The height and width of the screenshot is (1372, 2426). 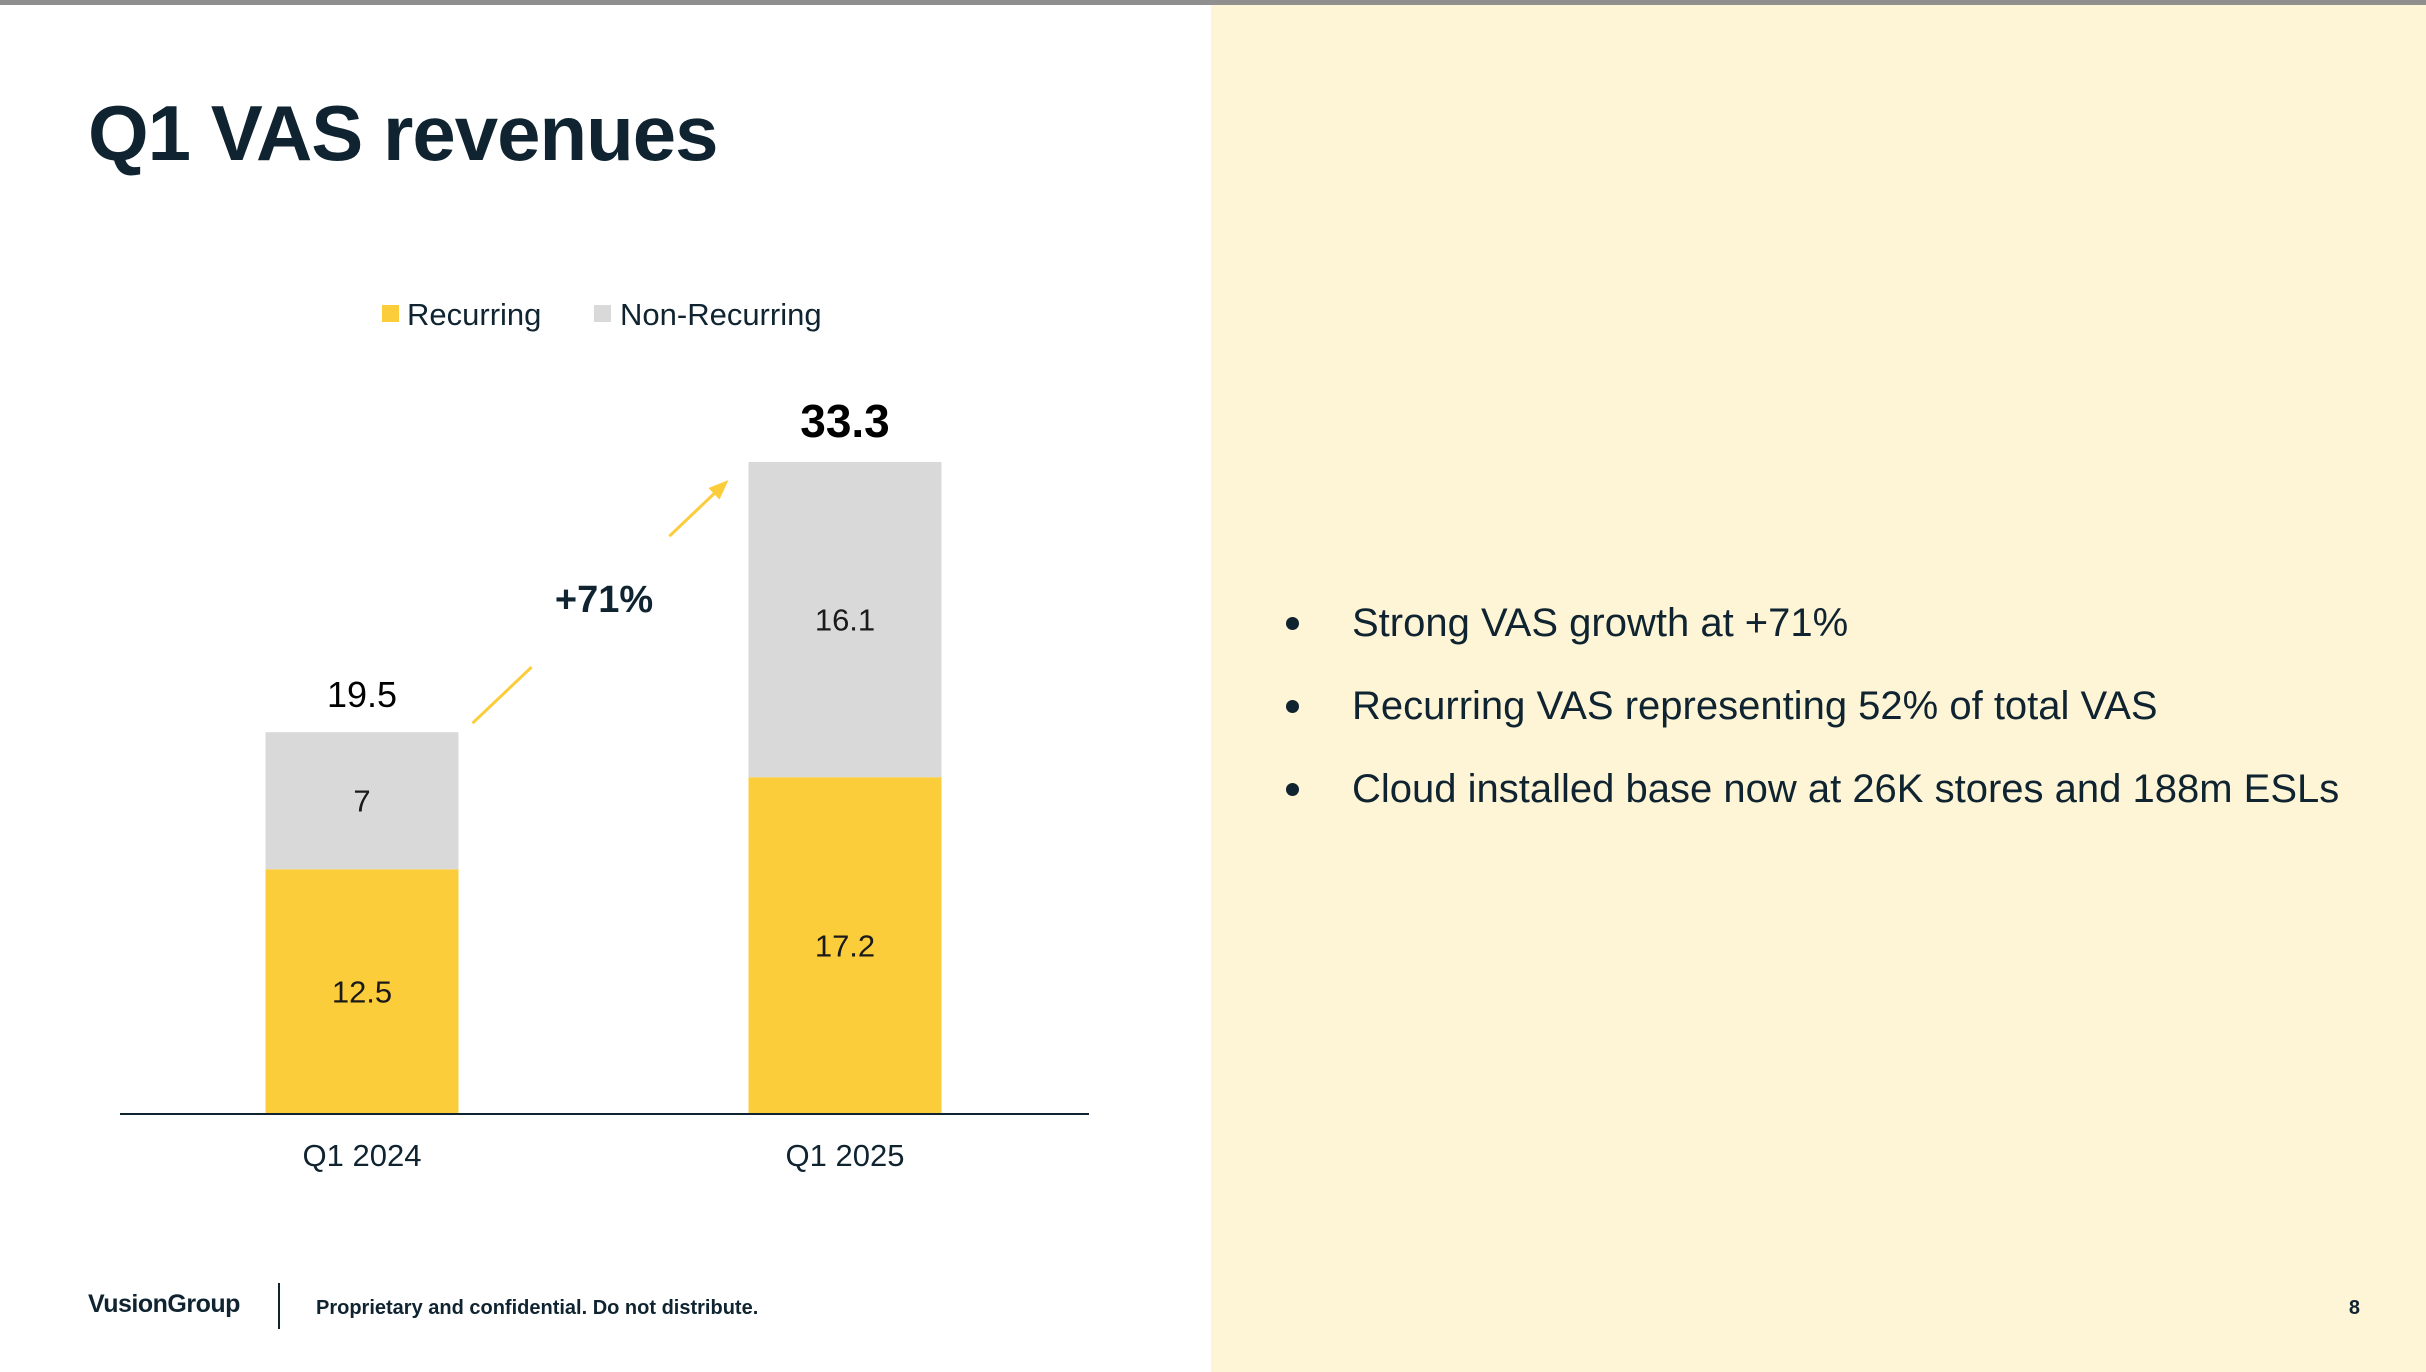 I want to click on legend-swatch-non-recurring, so click(x=602, y=313).